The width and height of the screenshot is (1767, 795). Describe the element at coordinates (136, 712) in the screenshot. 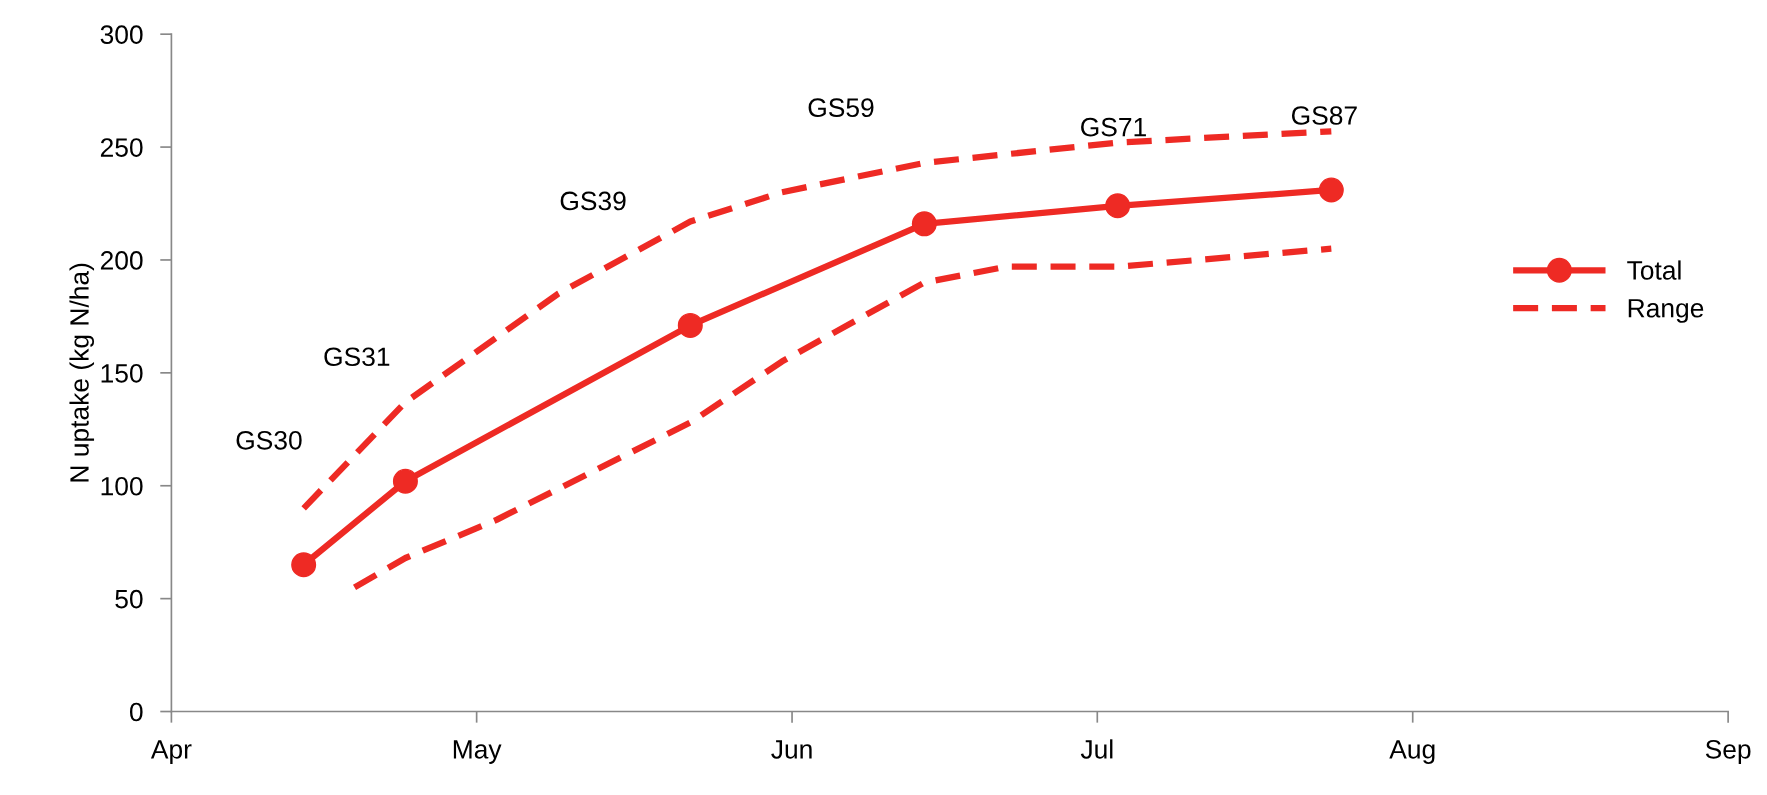

I see `y-tick-label: 0` at that location.